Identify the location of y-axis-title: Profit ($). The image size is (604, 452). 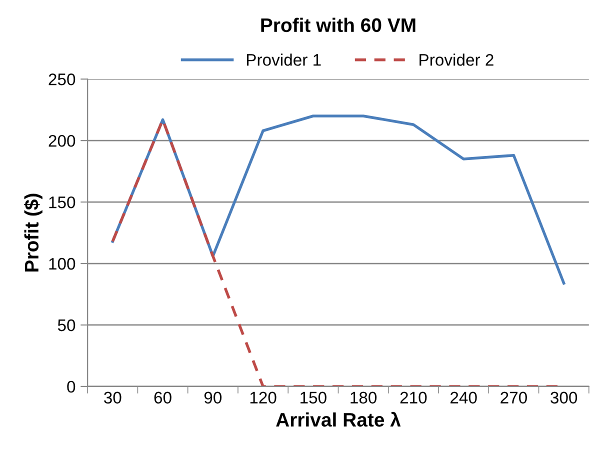
(33, 233).